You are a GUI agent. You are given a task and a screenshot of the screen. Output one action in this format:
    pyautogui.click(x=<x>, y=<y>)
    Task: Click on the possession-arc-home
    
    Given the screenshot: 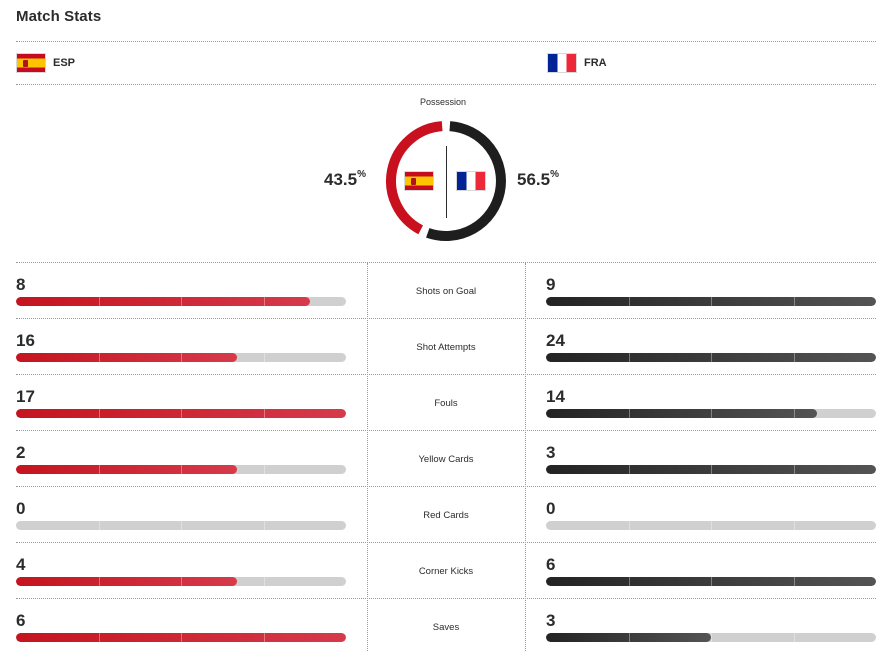 What is the action you would take?
    pyautogui.click(x=414, y=178)
    